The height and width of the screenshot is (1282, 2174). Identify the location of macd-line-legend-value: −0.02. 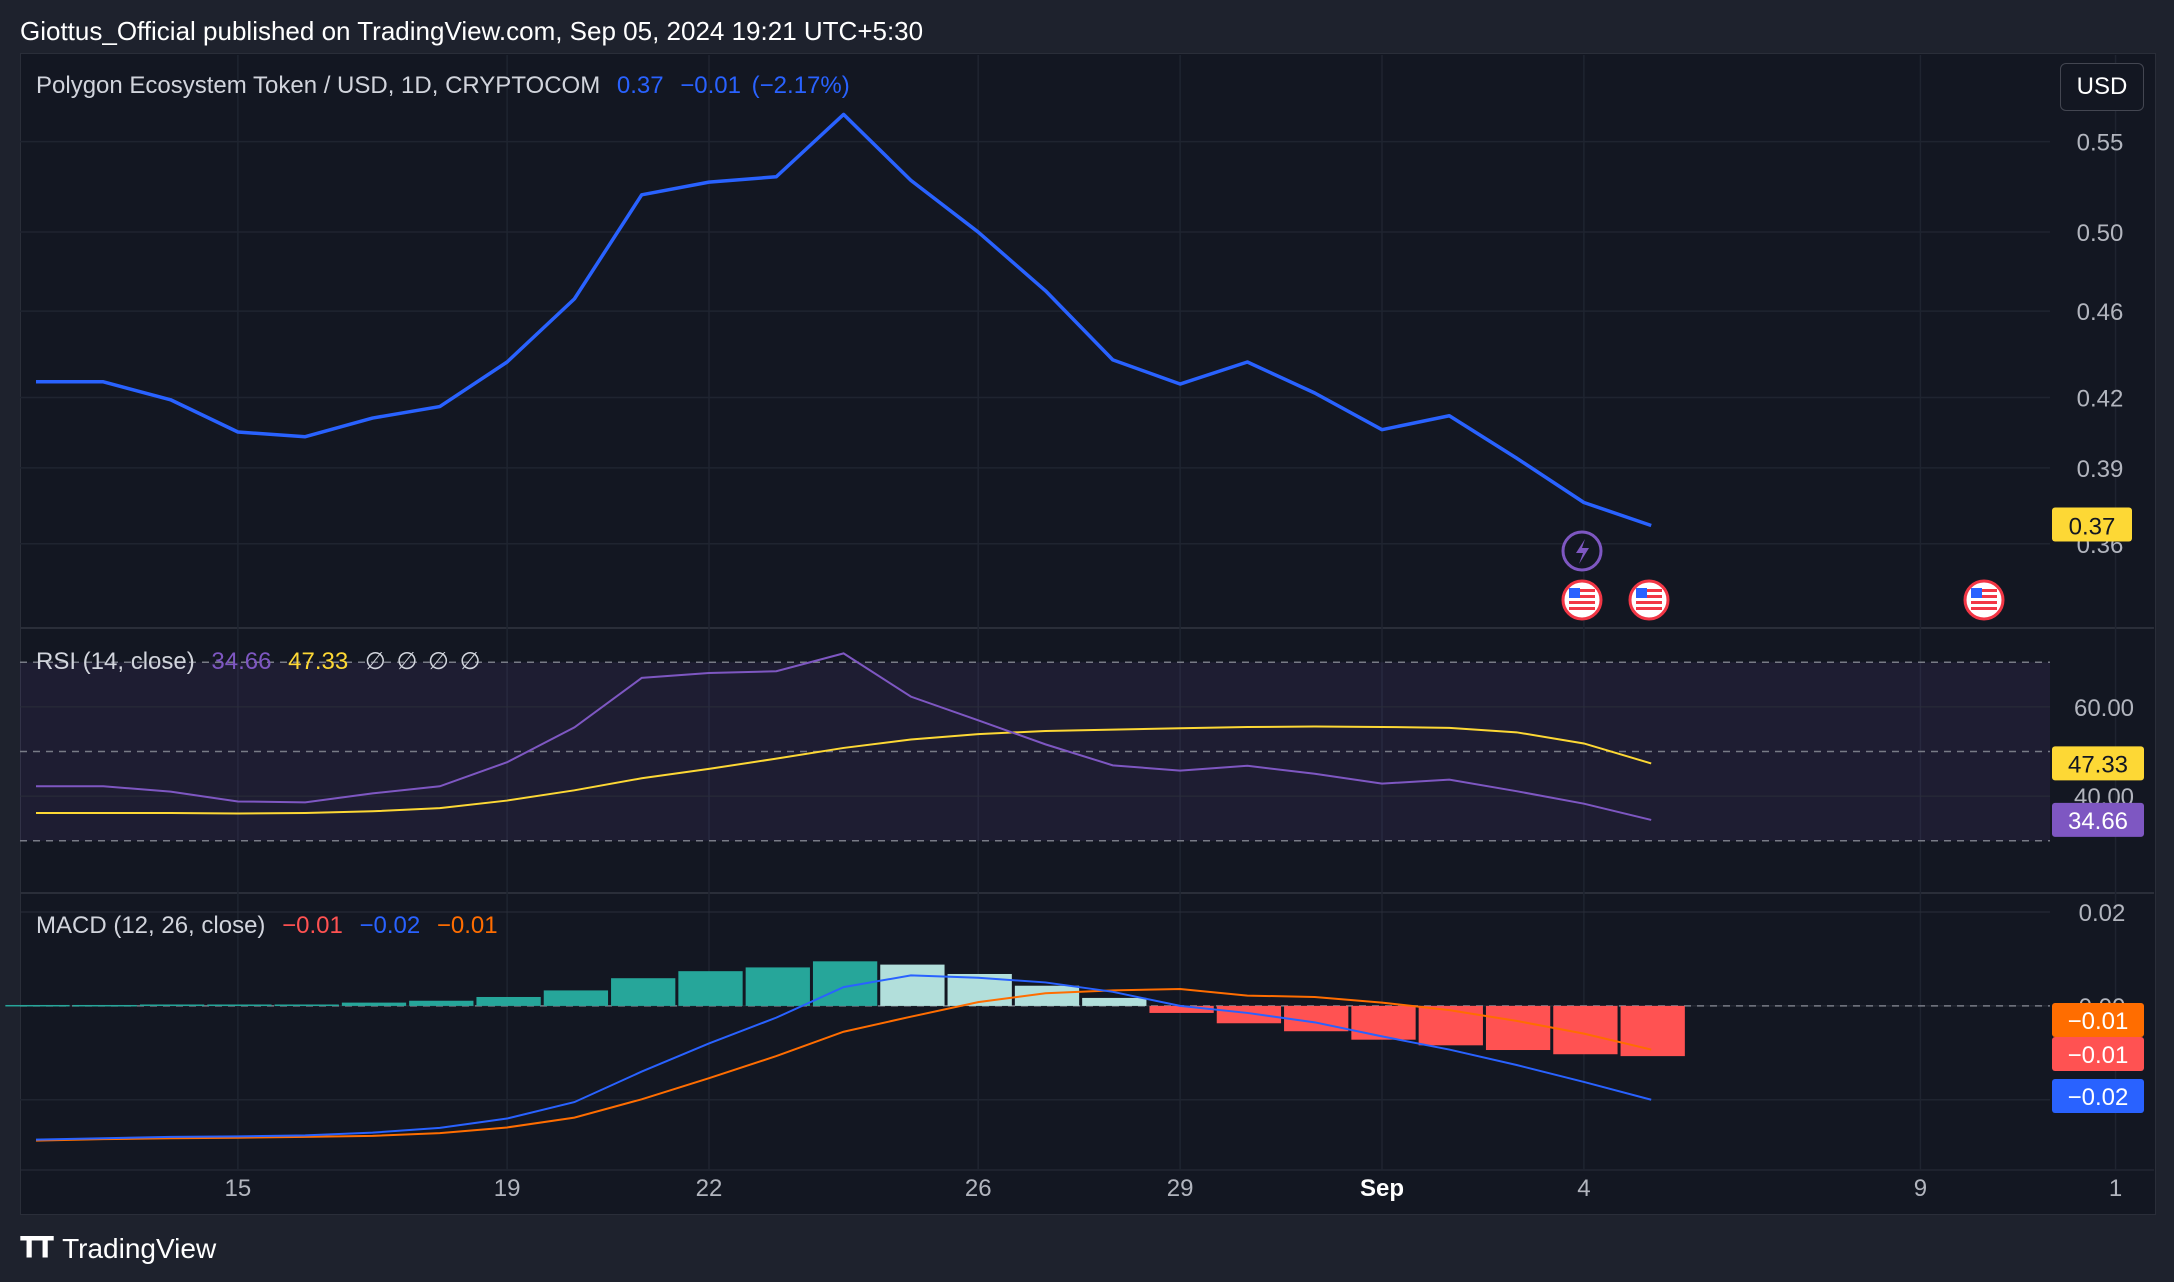
(390, 925).